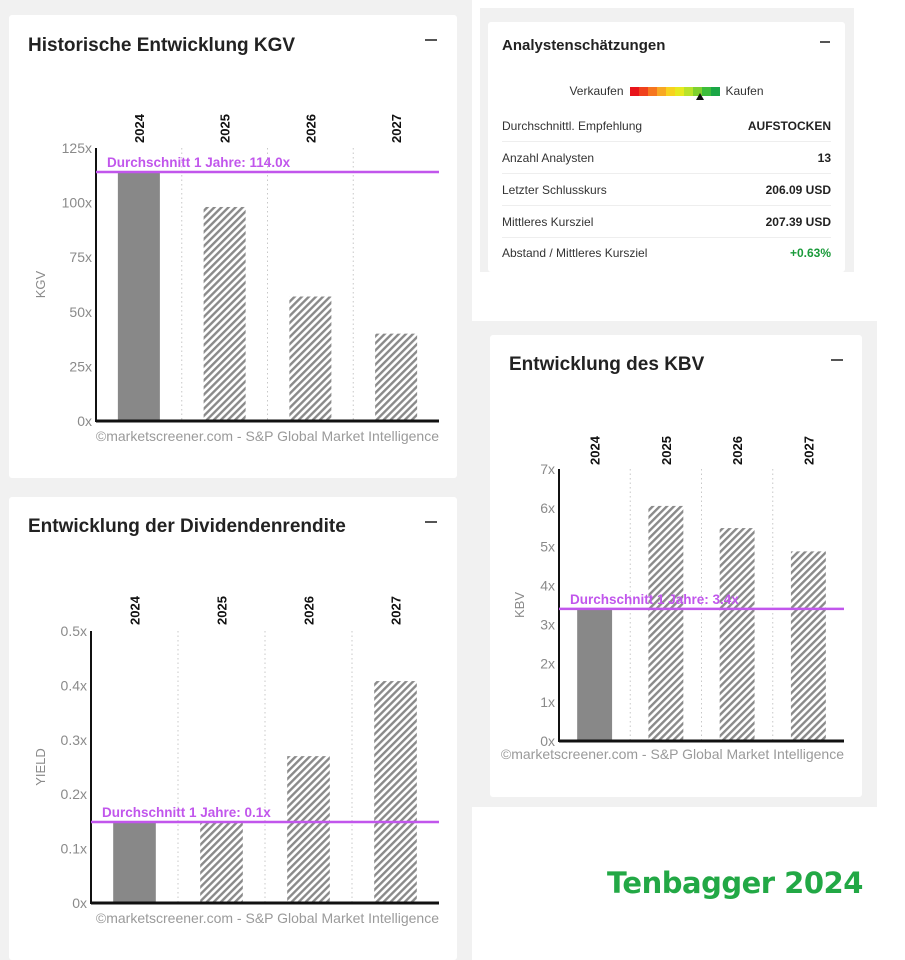  What do you see at coordinates (810, 253) in the screenshot?
I see `row-value: +0.63%` at bounding box center [810, 253].